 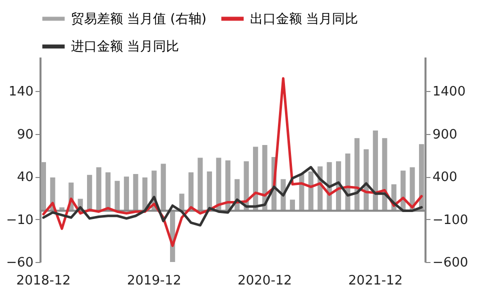 I want to click on y2-tick-label: 400, so click(x=445, y=178).